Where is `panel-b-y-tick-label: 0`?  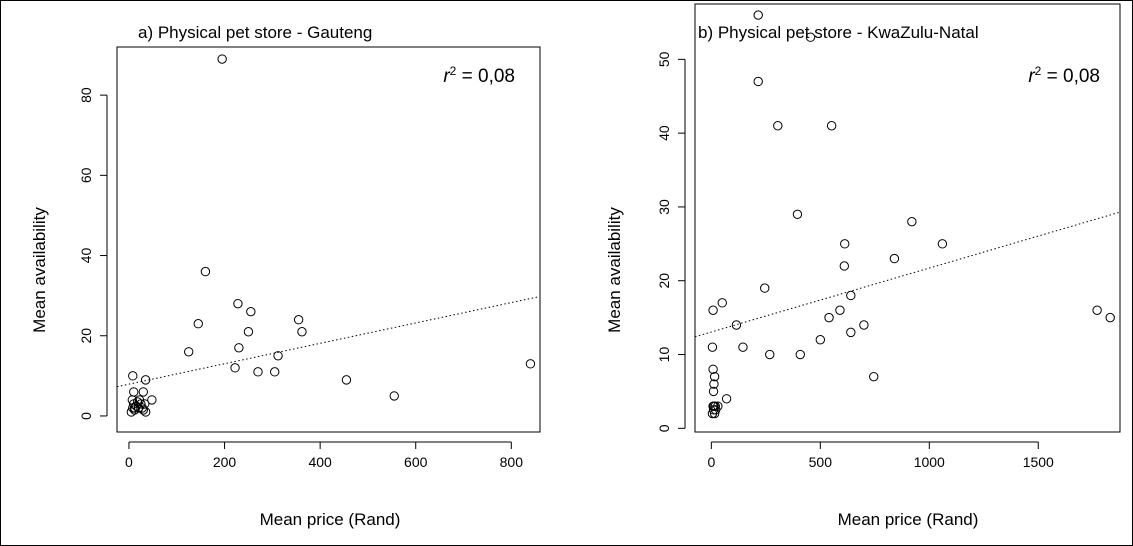 panel-b-y-tick-label: 0 is located at coordinates (664, 428).